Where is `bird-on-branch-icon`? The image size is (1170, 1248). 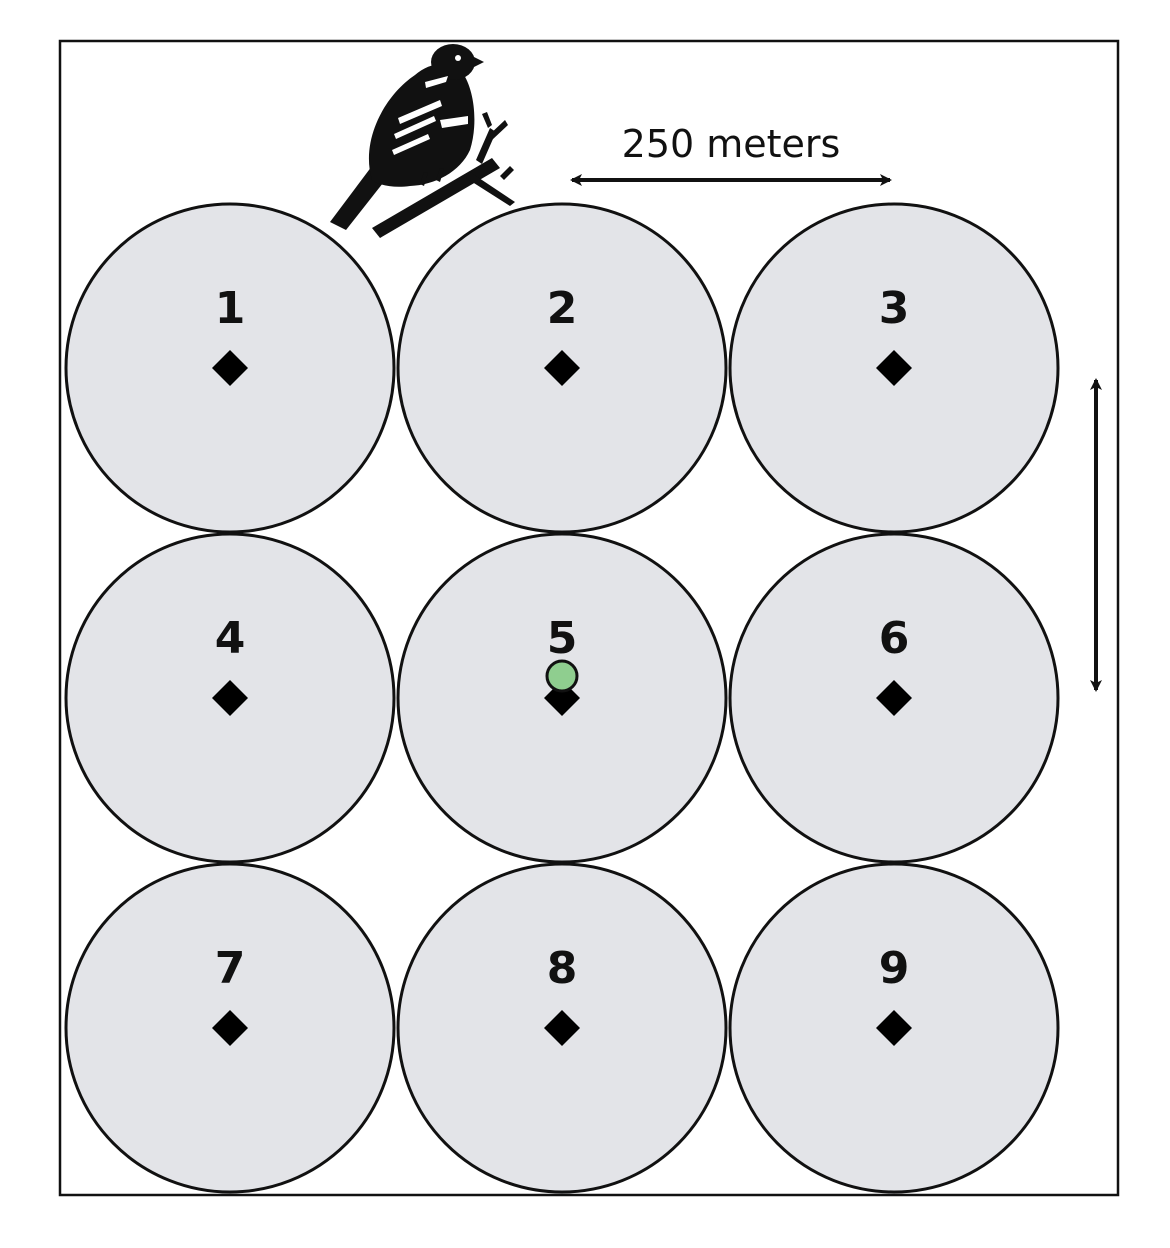 bird-on-branch-icon is located at coordinates (422, 141).